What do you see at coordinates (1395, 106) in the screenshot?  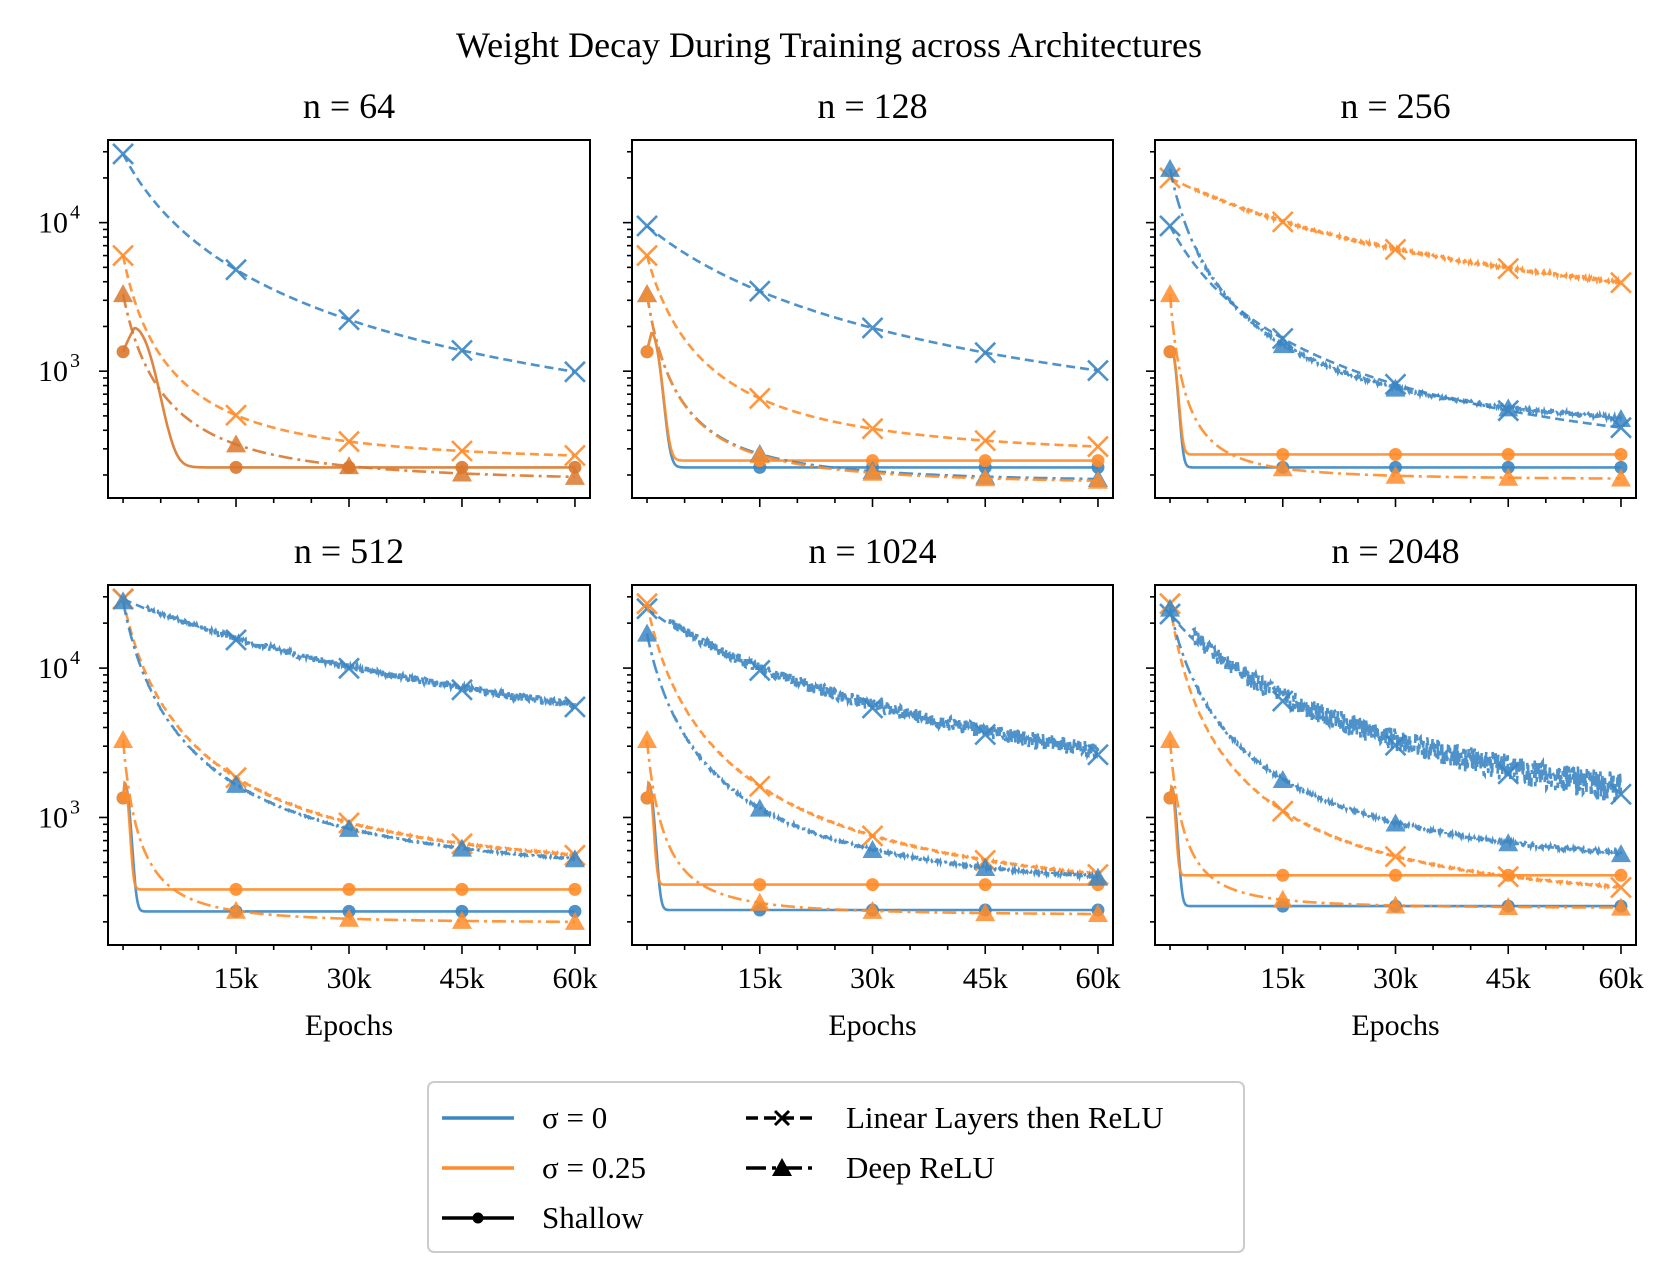 I see `panel-title: n = 256` at bounding box center [1395, 106].